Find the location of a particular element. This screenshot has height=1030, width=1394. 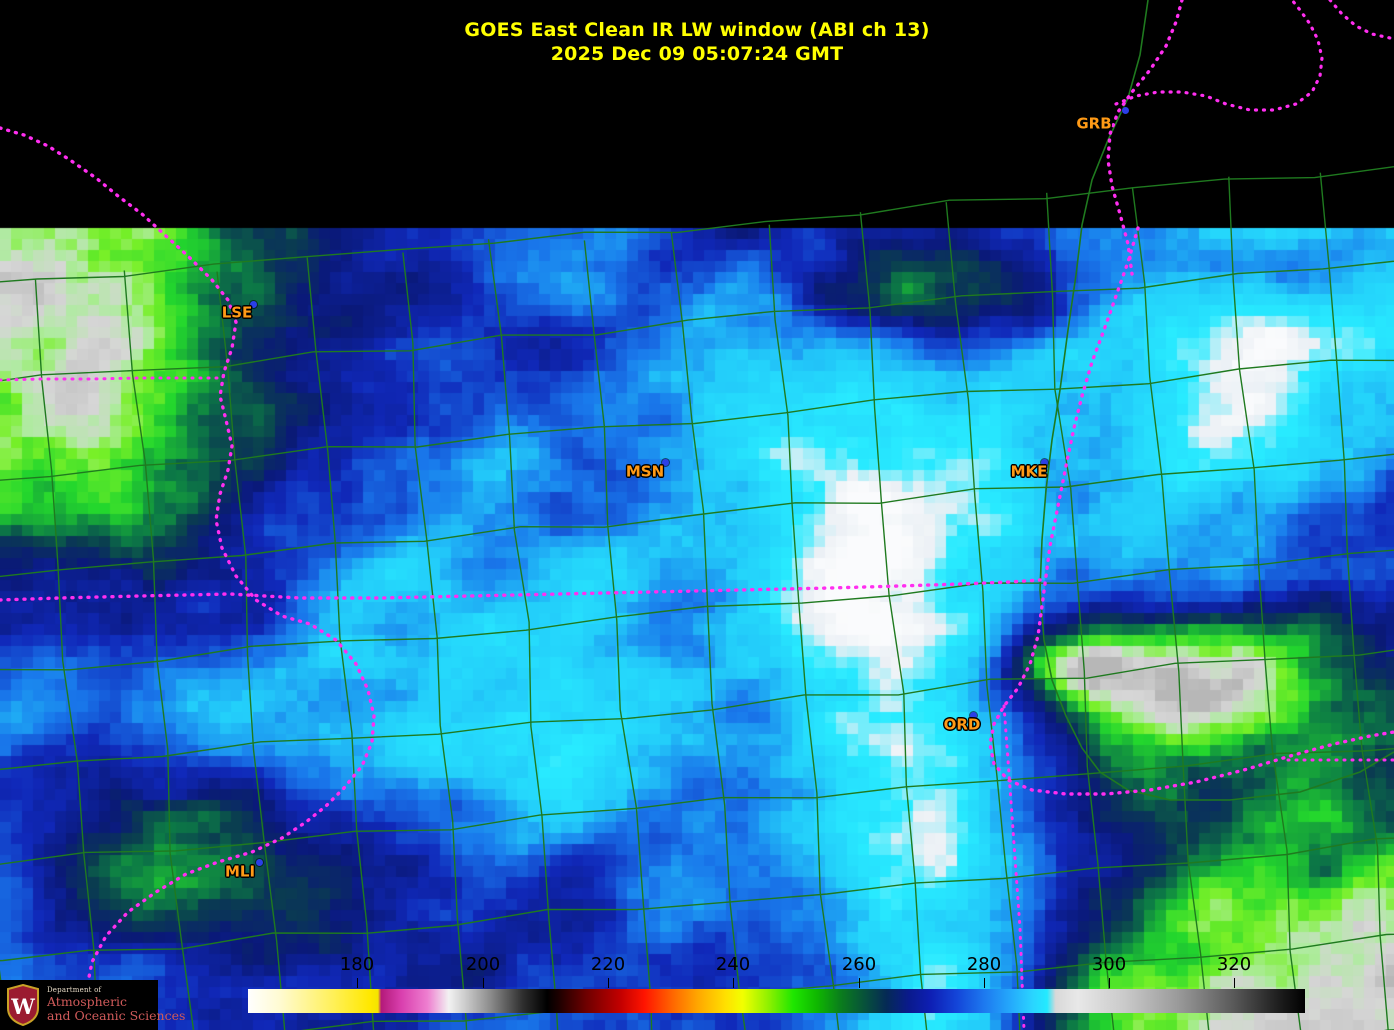

colorbar-tick-label: 240 is located at coordinates (733, 964).